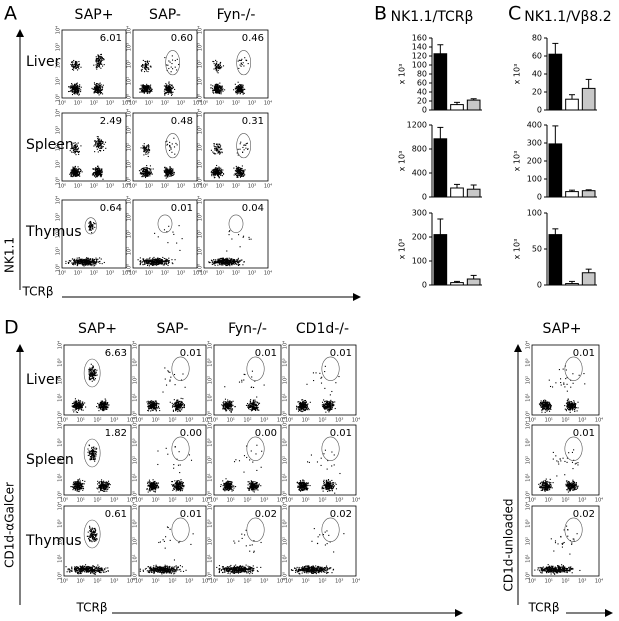 The height and width of the screenshot is (621, 619). I want to click on gate-percent: 0.01, so click(266, 353).